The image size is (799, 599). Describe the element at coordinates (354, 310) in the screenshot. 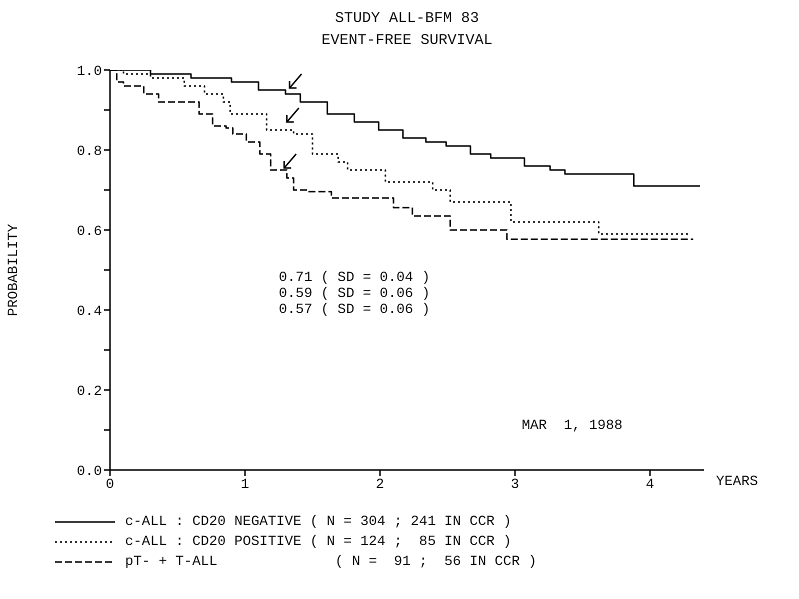

I see `annotation: 0.57 ( SD = 0.06 )` at that location.